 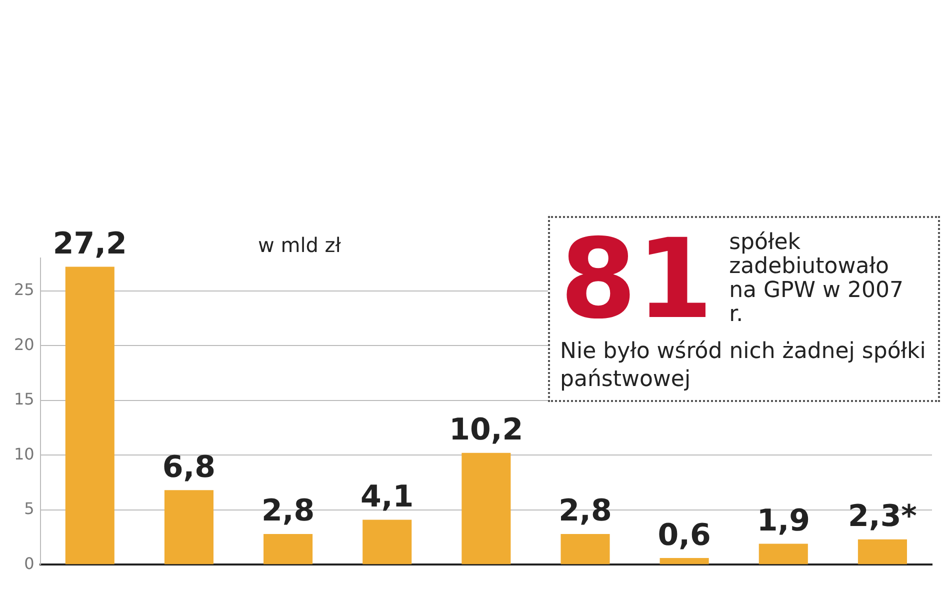 What do you see at coordinates (89, 244) in the screenshot?
I see `data-label: 27,2` at bounding box center [89, 244].